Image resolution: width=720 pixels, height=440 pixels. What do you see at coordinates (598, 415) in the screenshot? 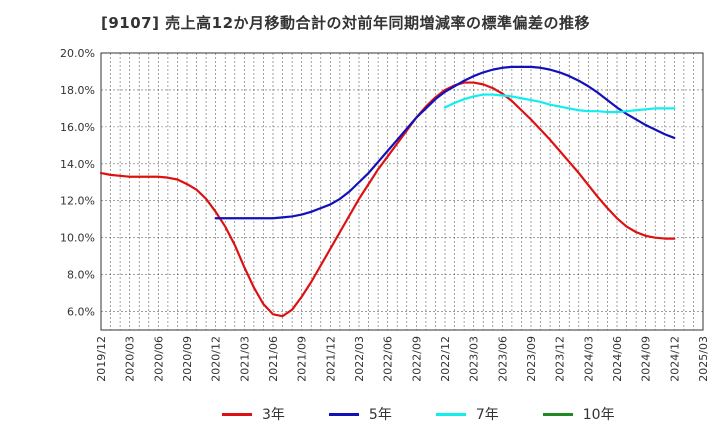
I see `legend-label: 10年` at bounding box center [598, 415].